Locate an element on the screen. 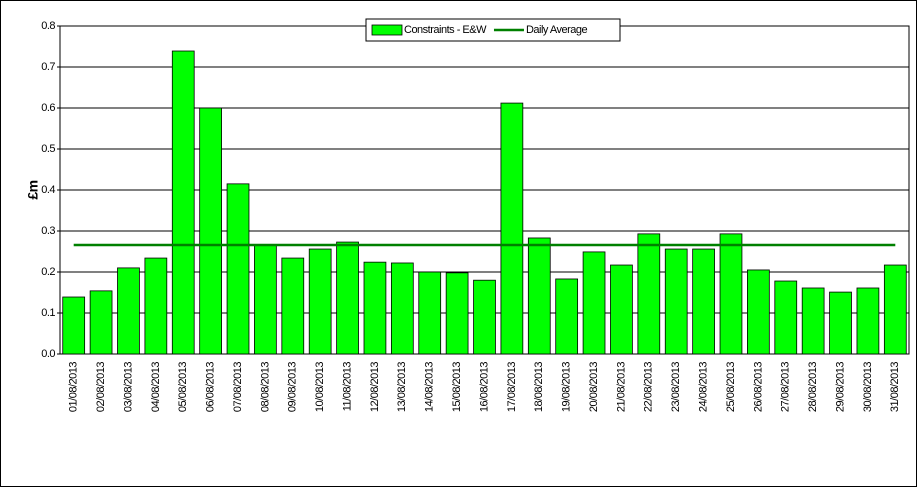 This screenshot has height=488, width=918. y-tick-label: 0.0 is located at coordinates (48, 354).